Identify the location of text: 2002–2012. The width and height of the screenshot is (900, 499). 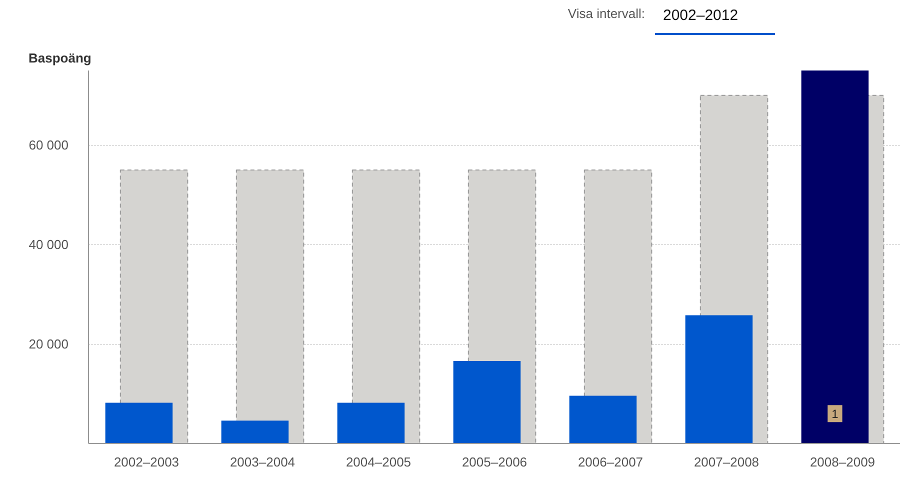
(700, 16).